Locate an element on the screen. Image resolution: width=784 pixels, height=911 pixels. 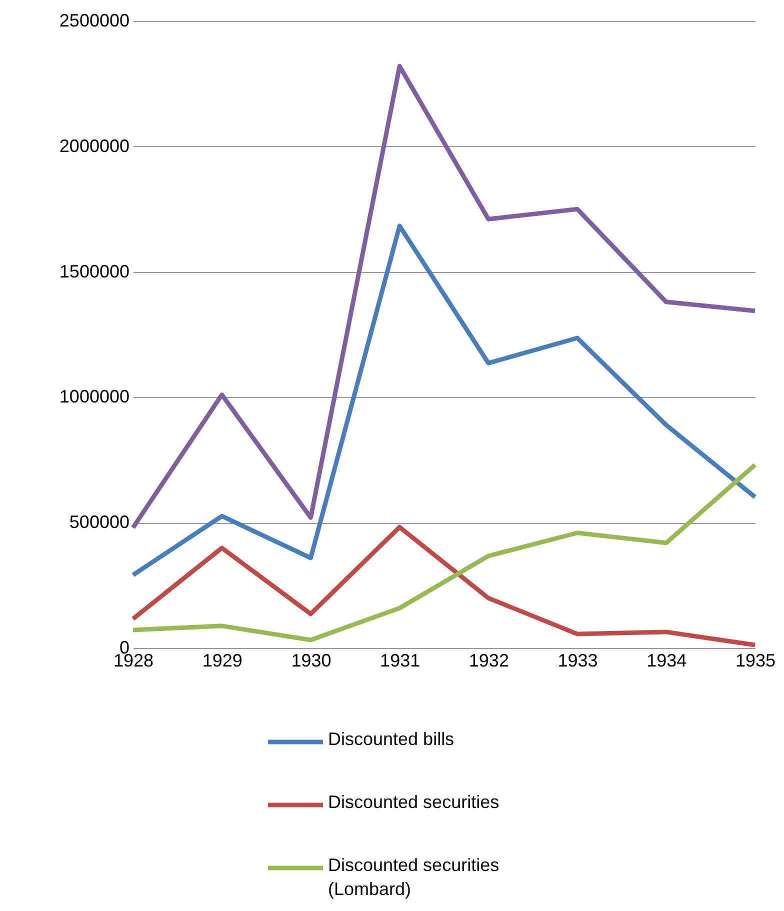
x-tick-label: 1935 is located at coordinates (755, 660).